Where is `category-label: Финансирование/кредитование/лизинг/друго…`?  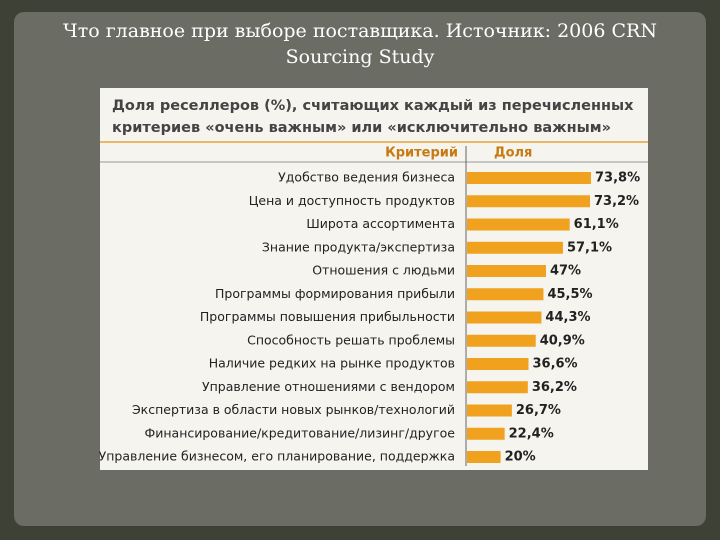 category-label: Финансирование/кредитование/лизинг/друго… is located at coordinates (299, 432).